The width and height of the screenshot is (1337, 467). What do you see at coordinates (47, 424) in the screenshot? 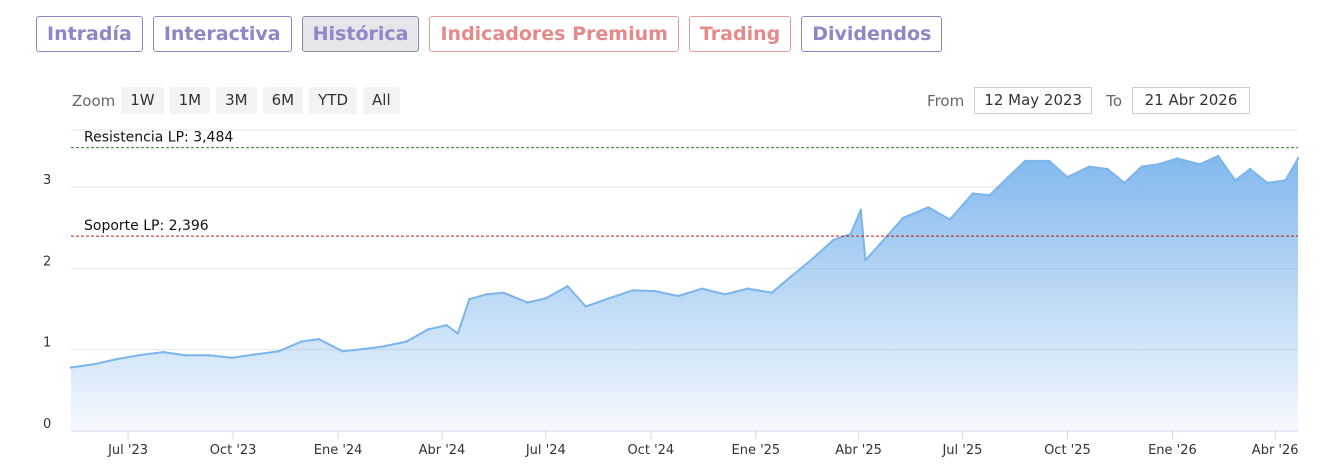
I see `y-tick-label: 0` at bounding box center [47, 424].